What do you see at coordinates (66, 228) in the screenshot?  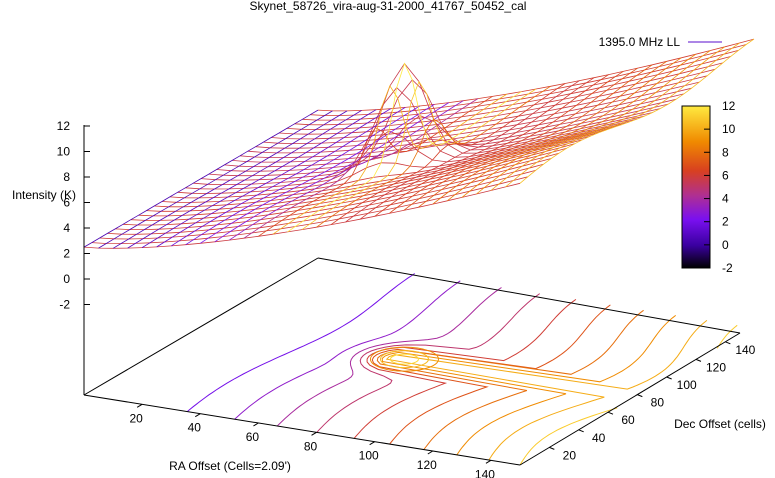 I see `z-tick-label: 4` at bounding box center [66, 228].